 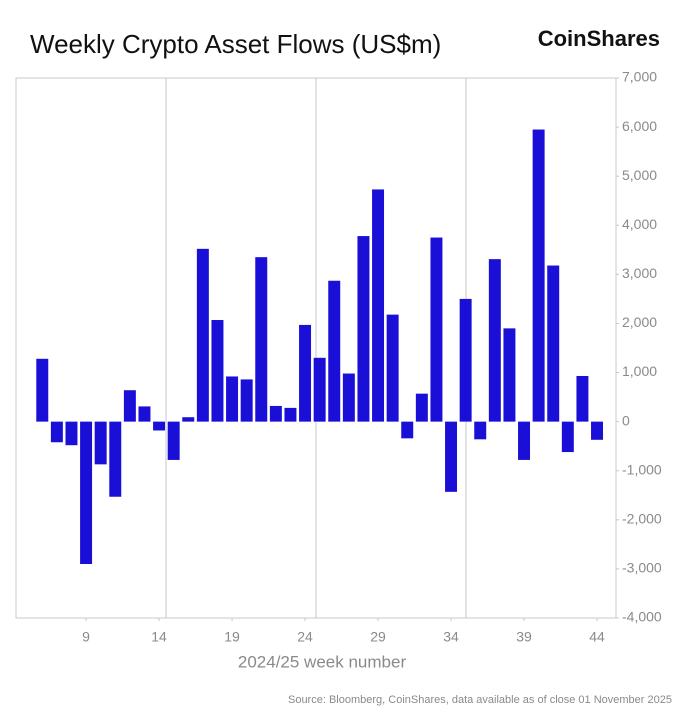 What do you see at coordinates (639, 224) in the screenshot?
I see `y-tick-label: 4,000` at bounding box center [639, 224].